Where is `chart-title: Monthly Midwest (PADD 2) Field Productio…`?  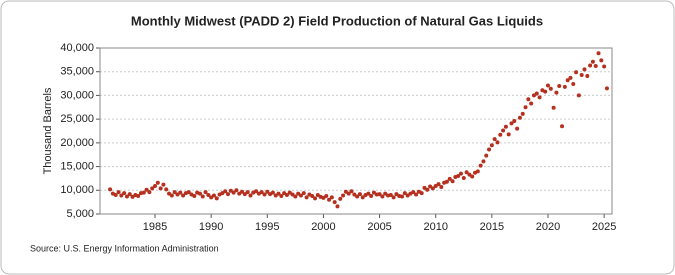
chart-title: Monthly Midwest (PADD 2) Field Productio… is located at coordinates (337, 20).